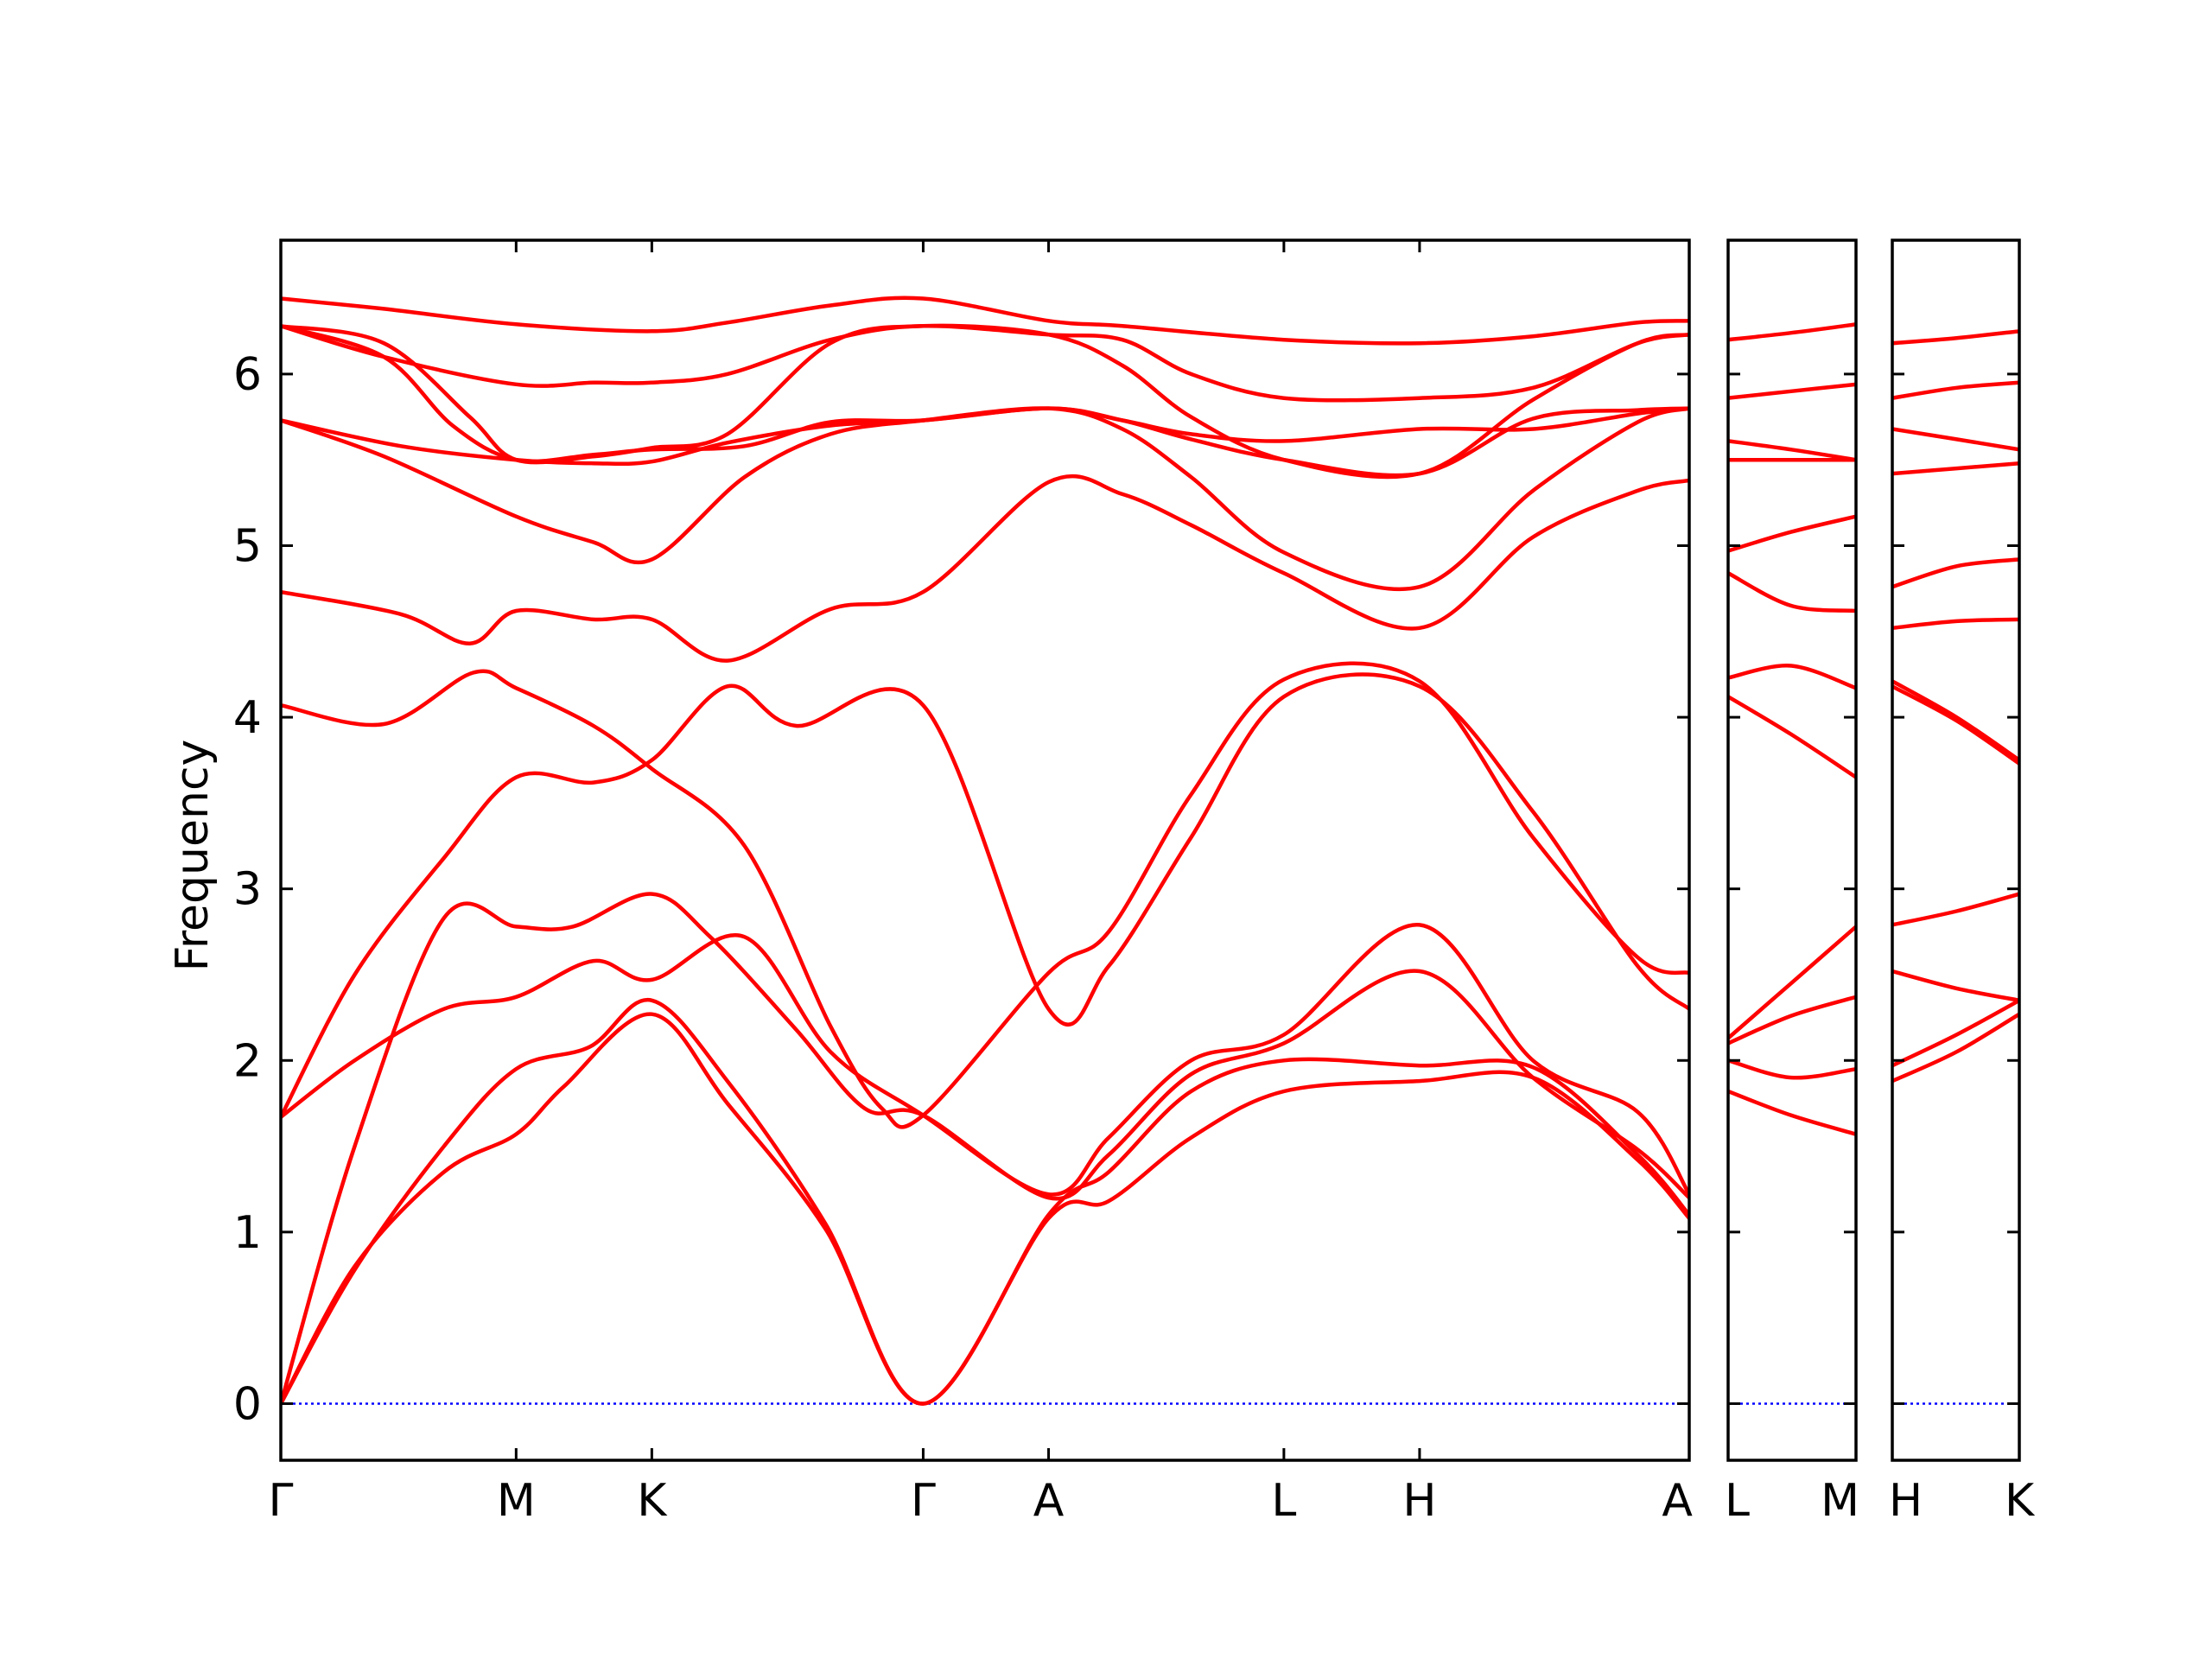  What do you see at coordinates (193, 856) in the screenshot?
I see `y-axis-label: Frequency` at bounding box center [193, 856].